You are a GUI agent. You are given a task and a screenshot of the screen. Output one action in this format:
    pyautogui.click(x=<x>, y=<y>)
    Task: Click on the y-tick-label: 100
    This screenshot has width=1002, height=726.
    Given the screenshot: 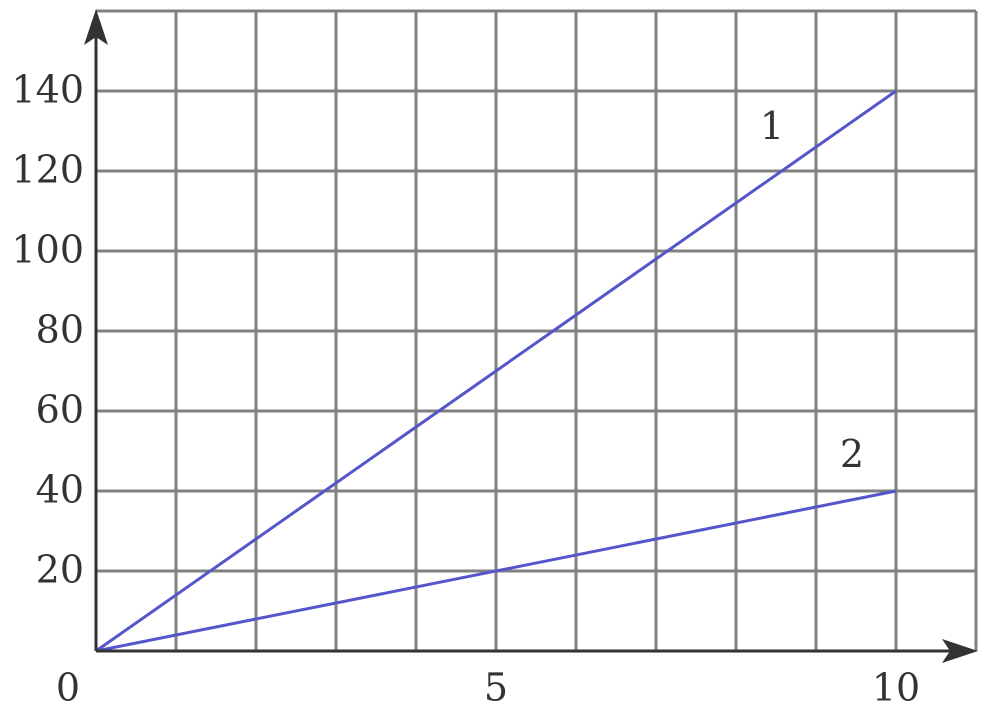 What is the action you would take?
    pyautogui.click(x=47, y=250)
    